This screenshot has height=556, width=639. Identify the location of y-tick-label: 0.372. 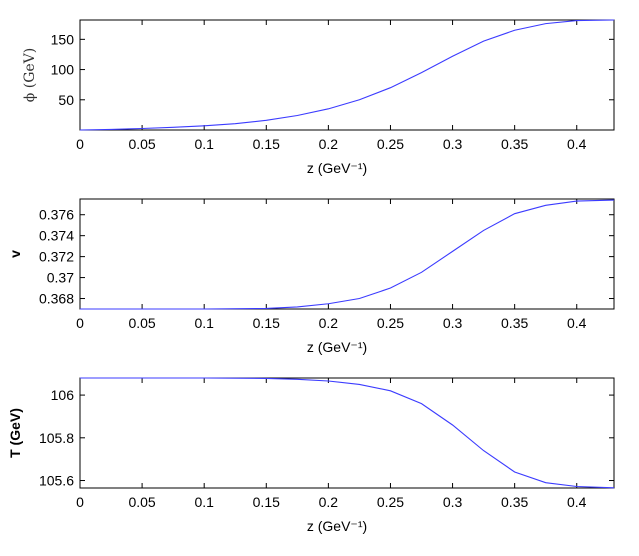
(56, 257).